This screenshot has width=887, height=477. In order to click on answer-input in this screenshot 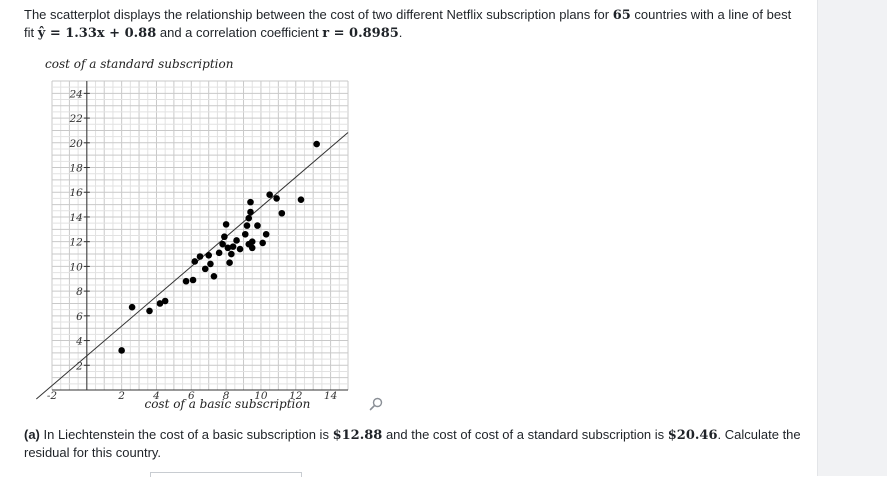, I will do `click(226, 474)`.